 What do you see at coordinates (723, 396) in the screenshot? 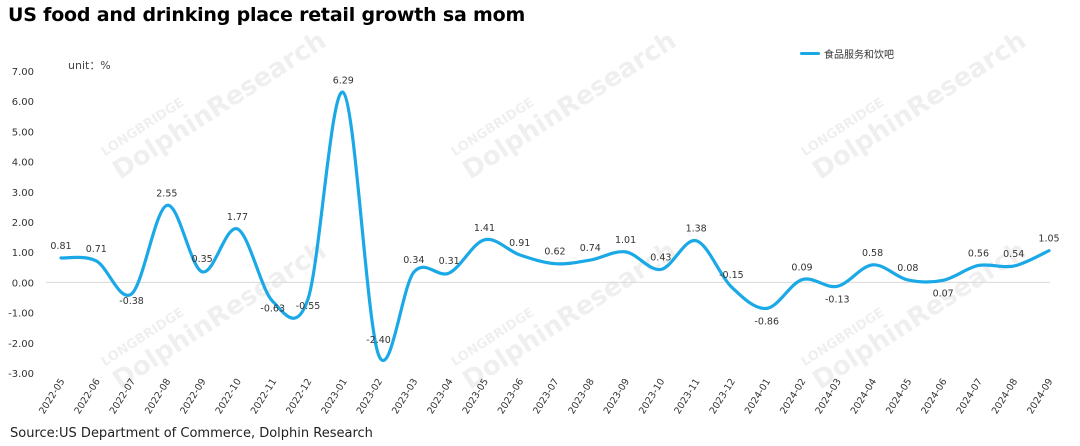
I see `x-tick-label: 2023-12` at bounding box center [723, 396].